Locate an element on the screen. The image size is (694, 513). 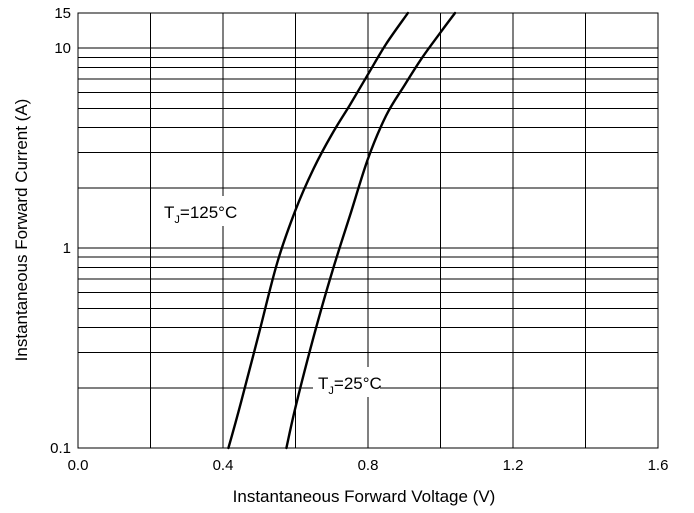
svg-text: TJ=25°C is located at coordinates (350, 385).